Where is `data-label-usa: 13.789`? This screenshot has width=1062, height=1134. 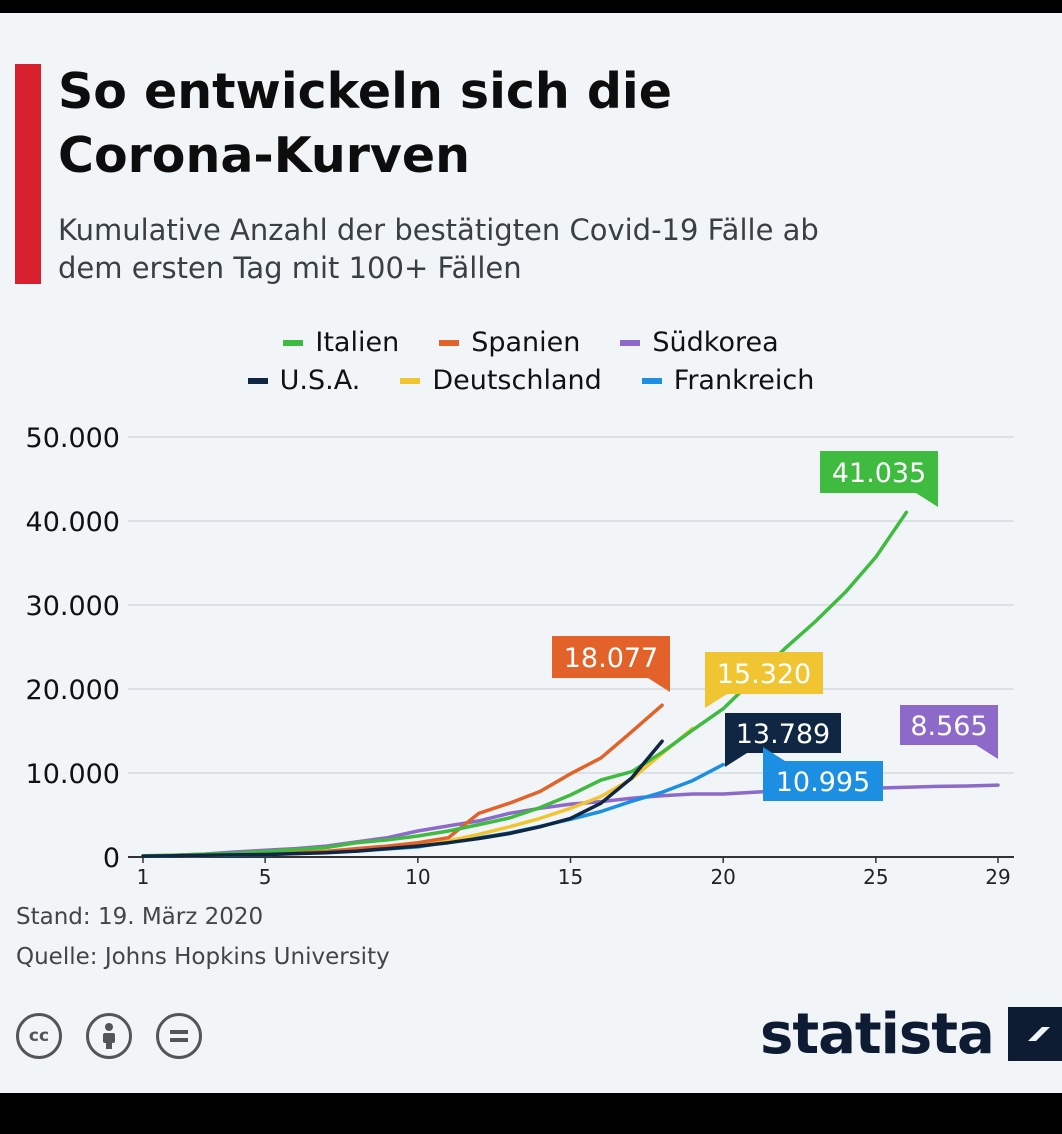 data-label-usa: 13.789 is located at coordinates (783, 734).